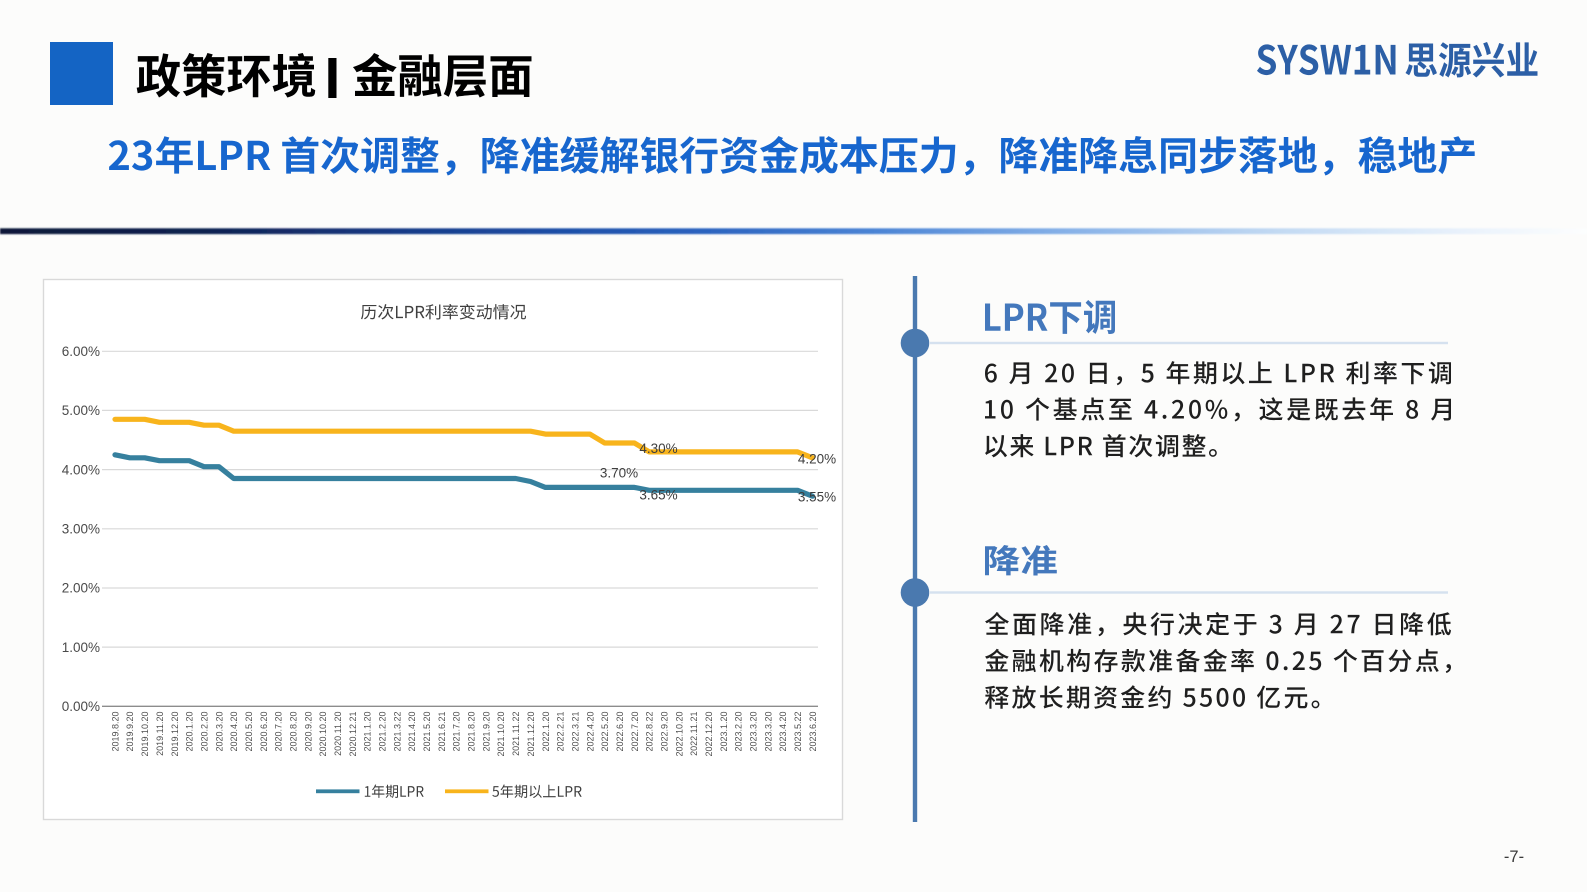 The width and height of the screenshot is (1587, 892). What do you see at coordinates (81, 351) in the screenshot?
I see `svg-text: 6.00%` at bounding box center [81, 351].